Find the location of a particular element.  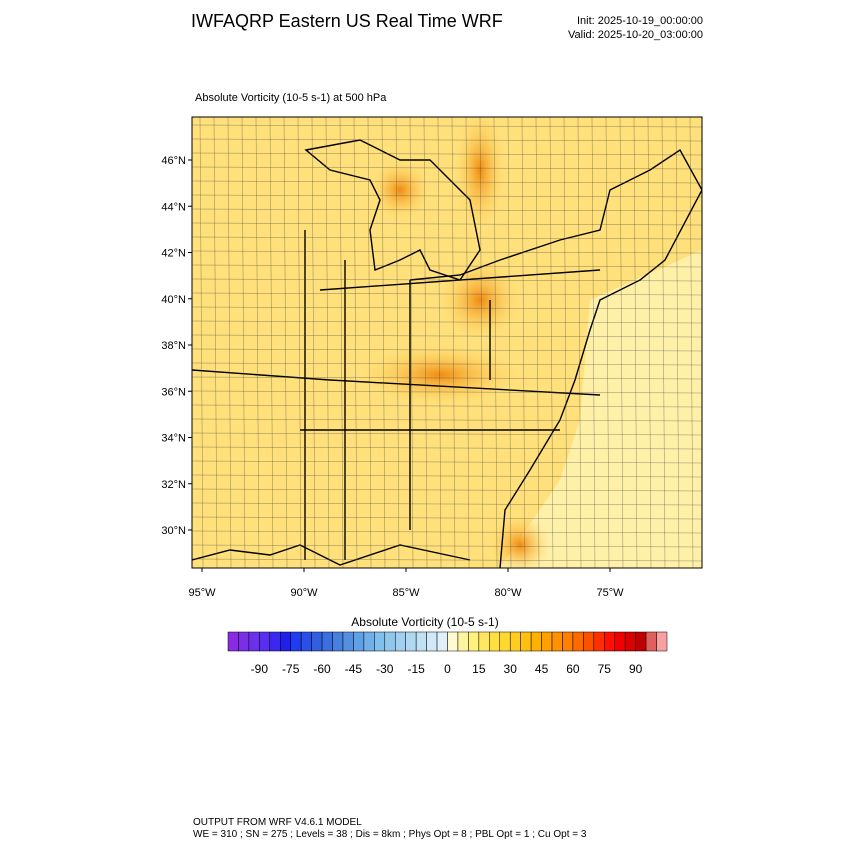

lon-label: 75°W is located at coordinates (610, 593).